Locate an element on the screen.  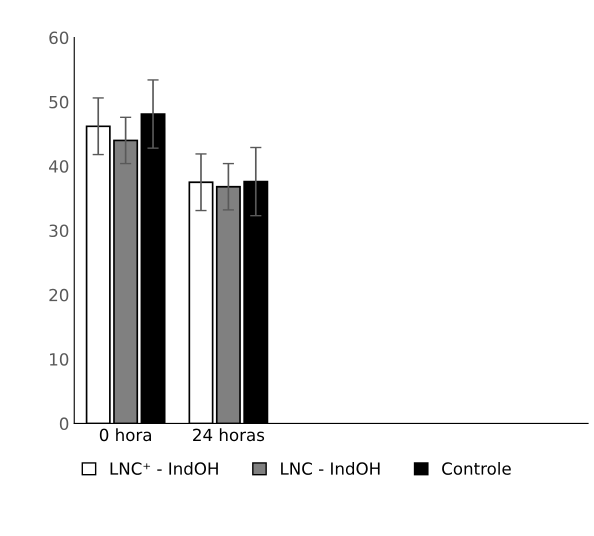
legend-label: Controle is located at coordinates (476, 468).